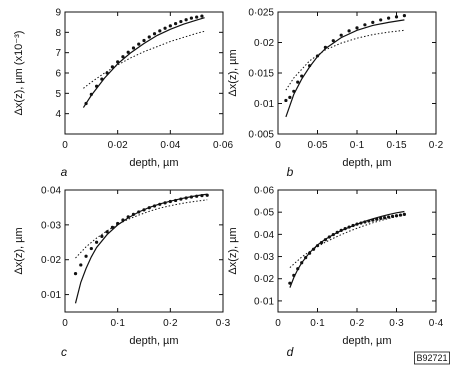 This screenshot has width=465, height=367. Describe the element at coordinates (19, 73) in the screenshot. I see `y-axis-label: Δx(z), µm (x10⁻³)` at that location.